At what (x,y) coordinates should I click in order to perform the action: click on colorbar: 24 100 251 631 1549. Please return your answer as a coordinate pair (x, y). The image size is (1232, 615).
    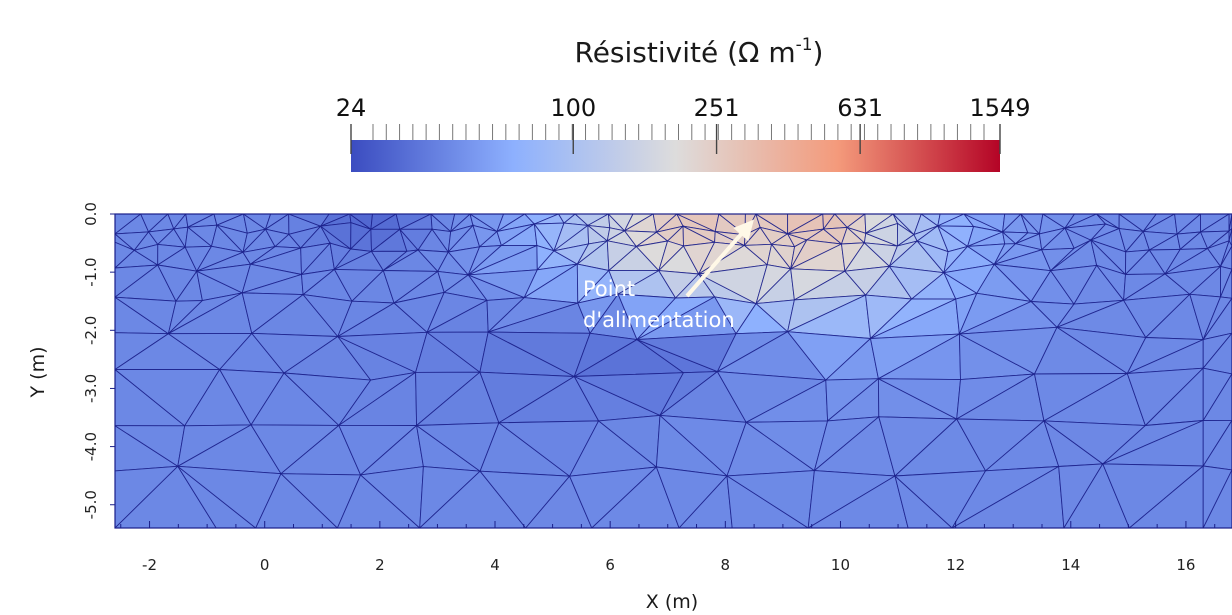
    Looking at the image, I should click on (683, 133).